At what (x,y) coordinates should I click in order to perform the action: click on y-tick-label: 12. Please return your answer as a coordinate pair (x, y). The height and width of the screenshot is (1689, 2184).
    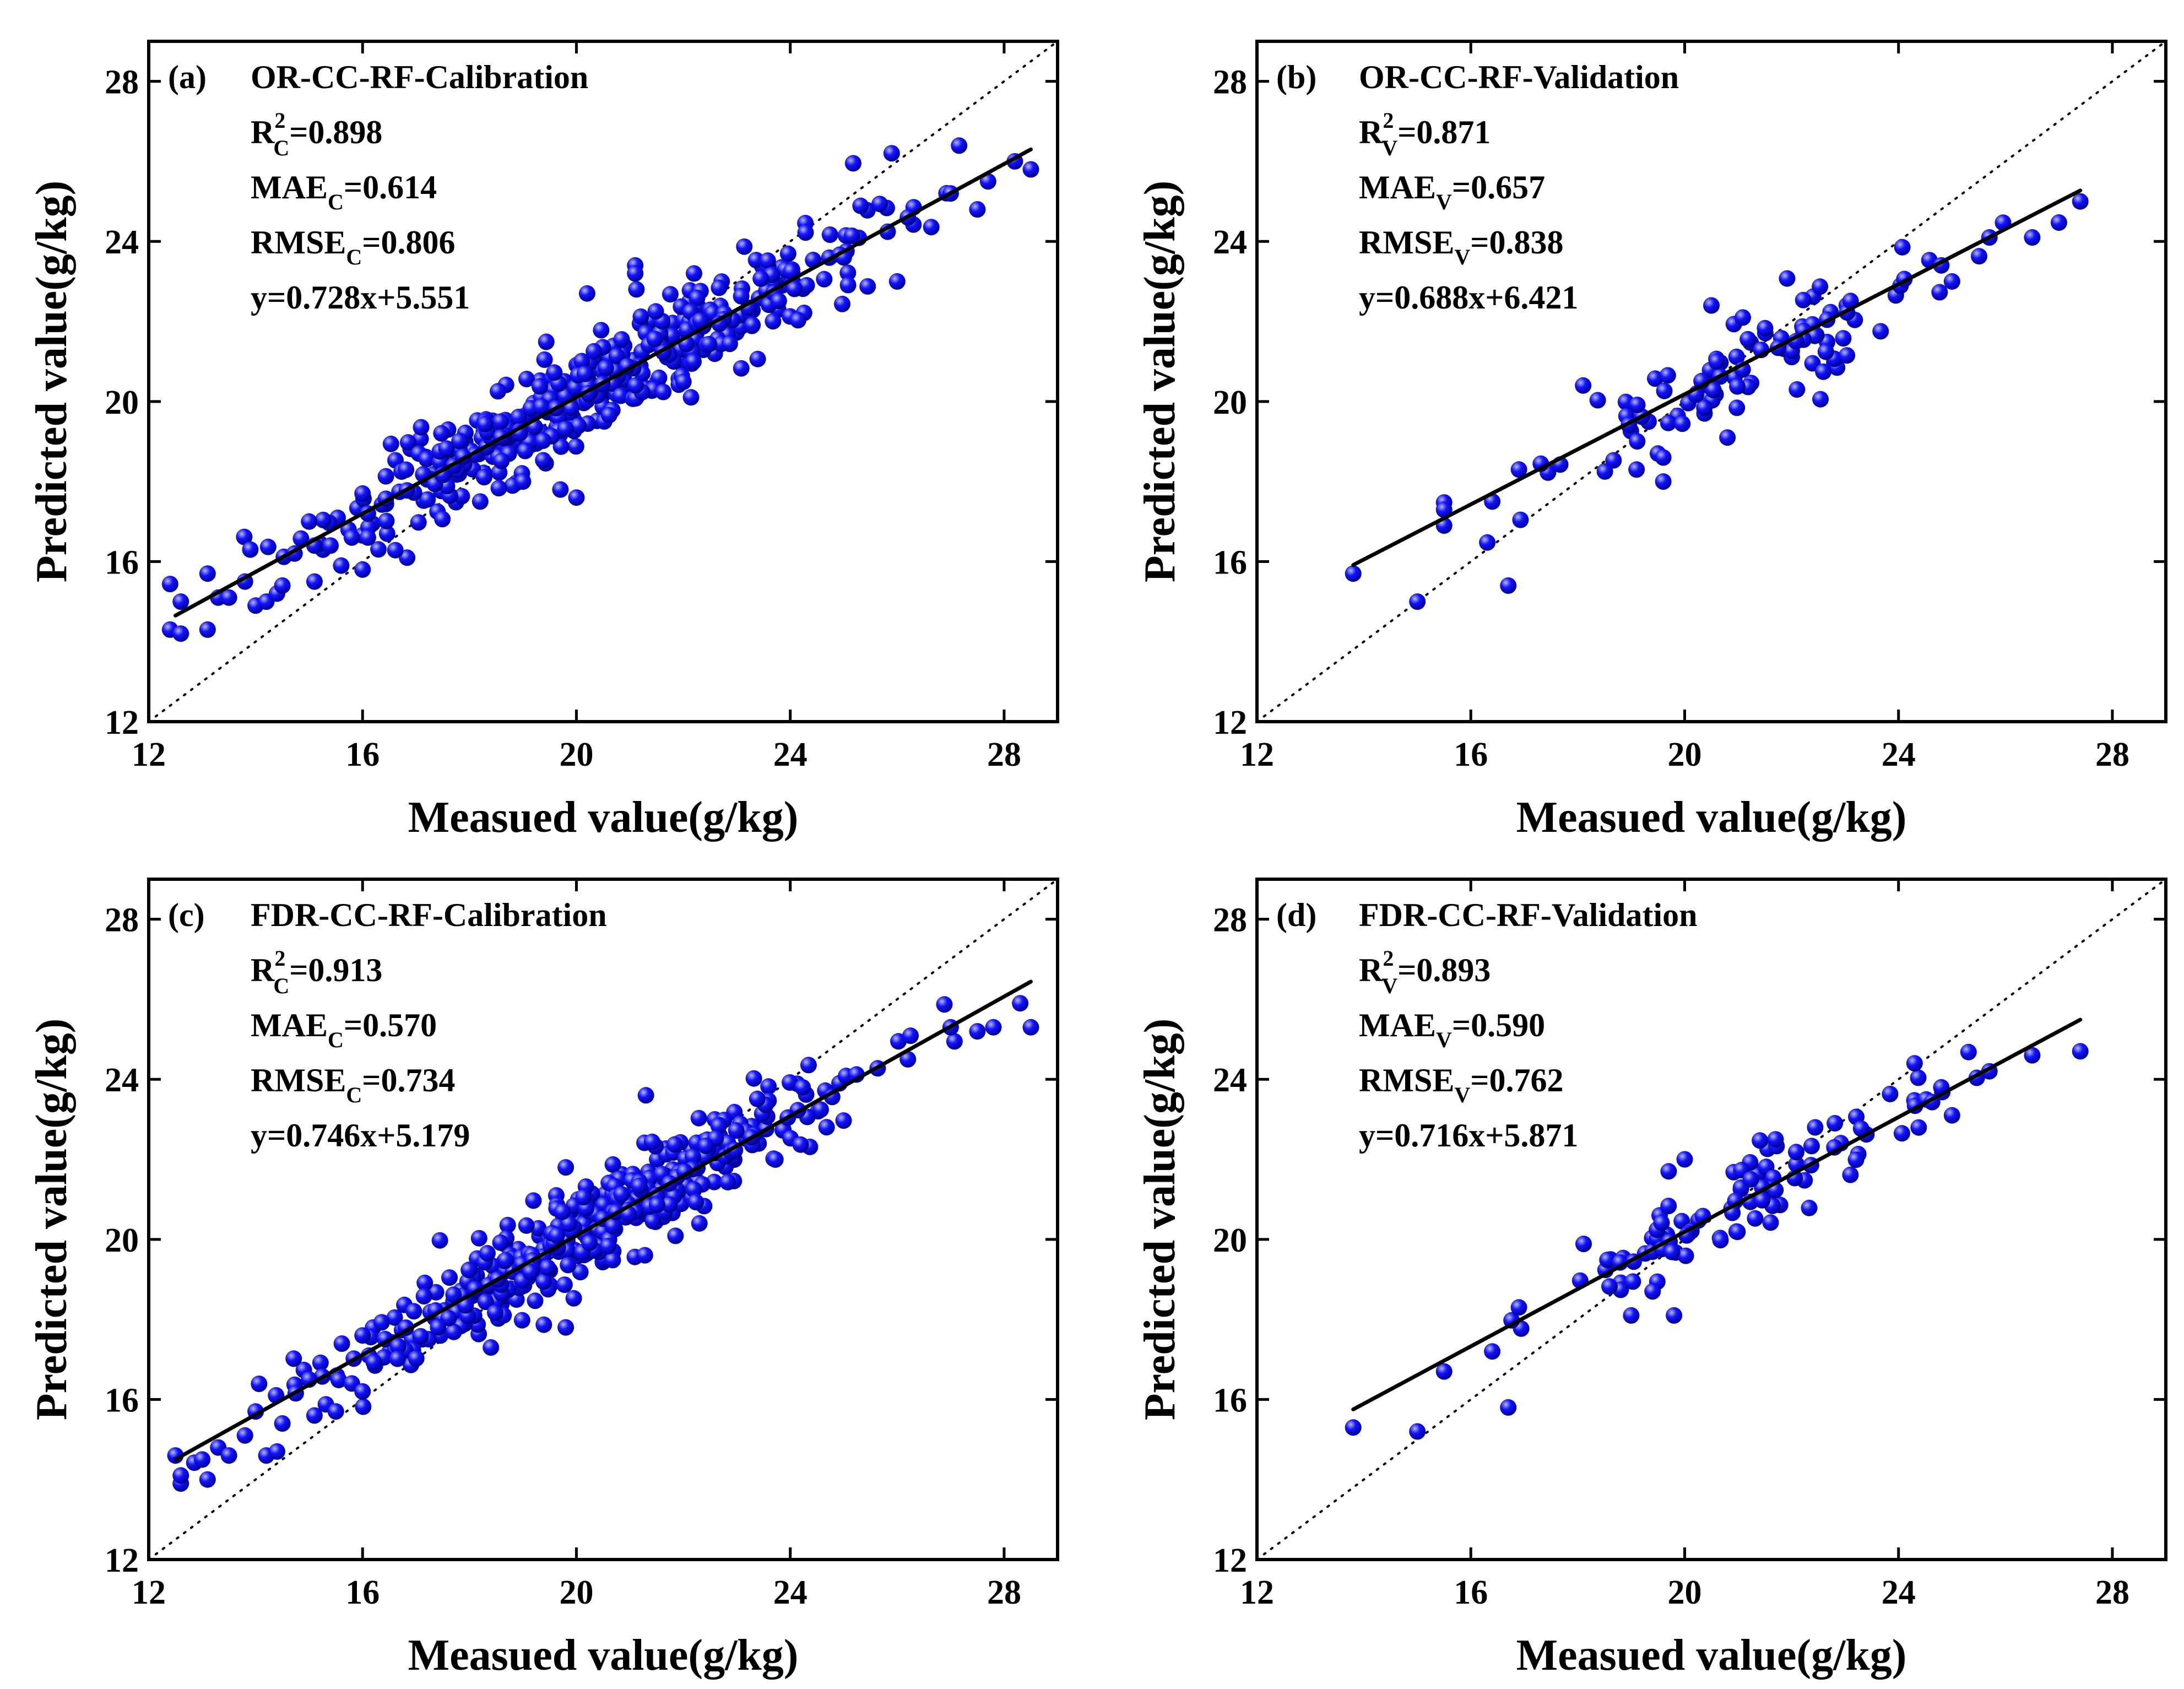
    Looking at the image, I should click on (122, 1560).